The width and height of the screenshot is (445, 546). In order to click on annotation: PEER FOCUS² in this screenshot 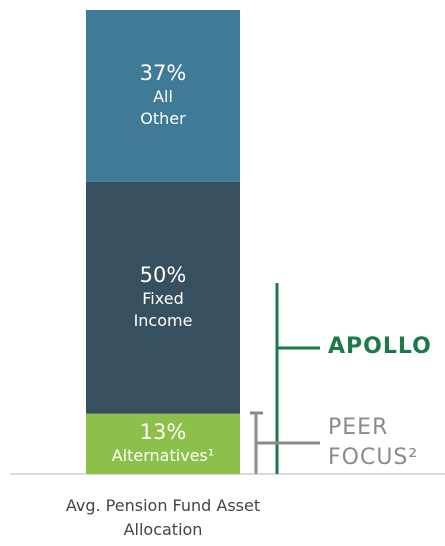, I will do `click(373, 442)`.